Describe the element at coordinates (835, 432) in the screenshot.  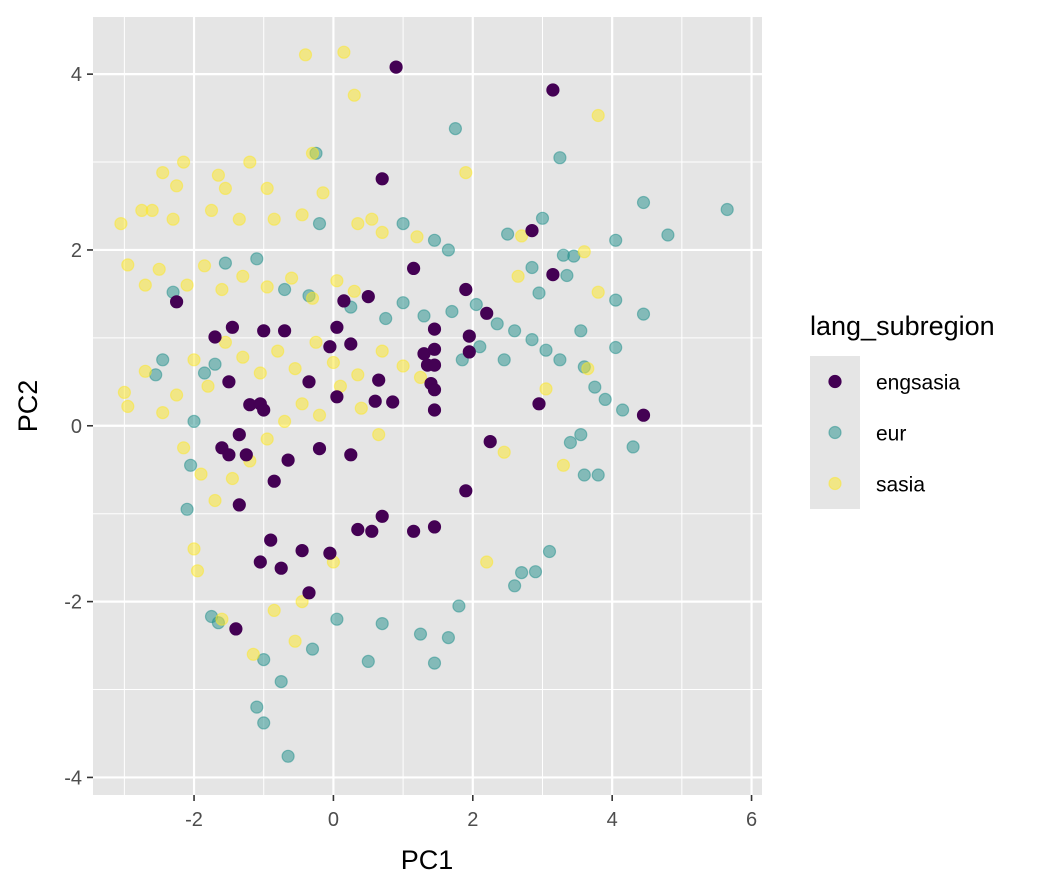
I see `legend-marker-eur` at that location.